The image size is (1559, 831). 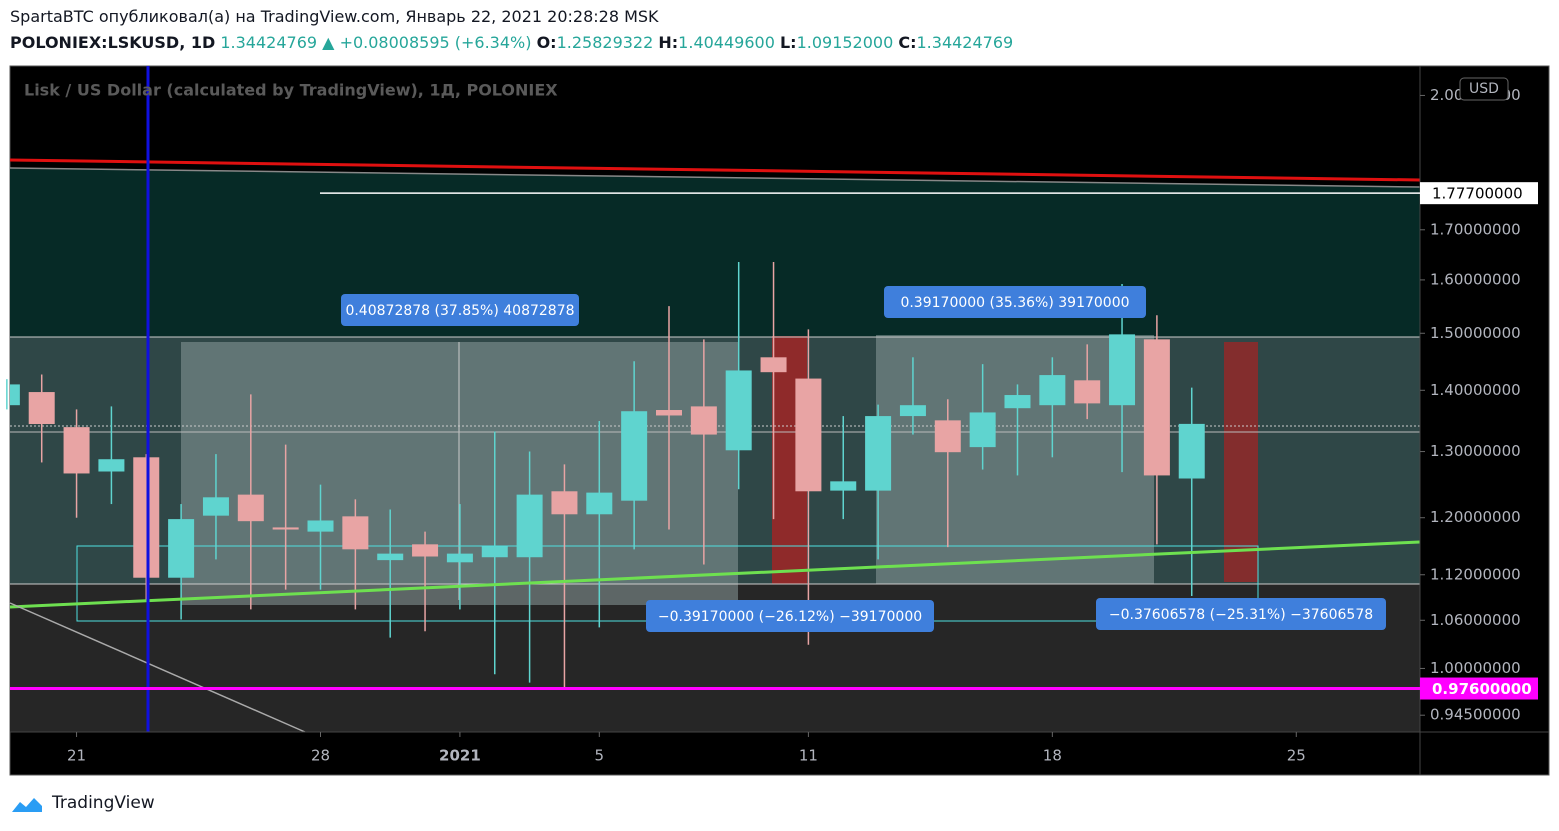 I want to click on h-label: H:, so click(x=668, y=42).